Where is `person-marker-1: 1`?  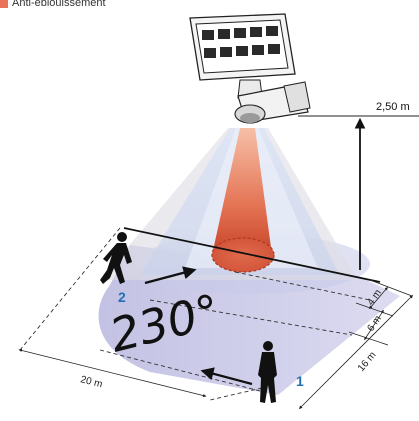 person-marker-1: 1 is located at coordinates (300, 381).